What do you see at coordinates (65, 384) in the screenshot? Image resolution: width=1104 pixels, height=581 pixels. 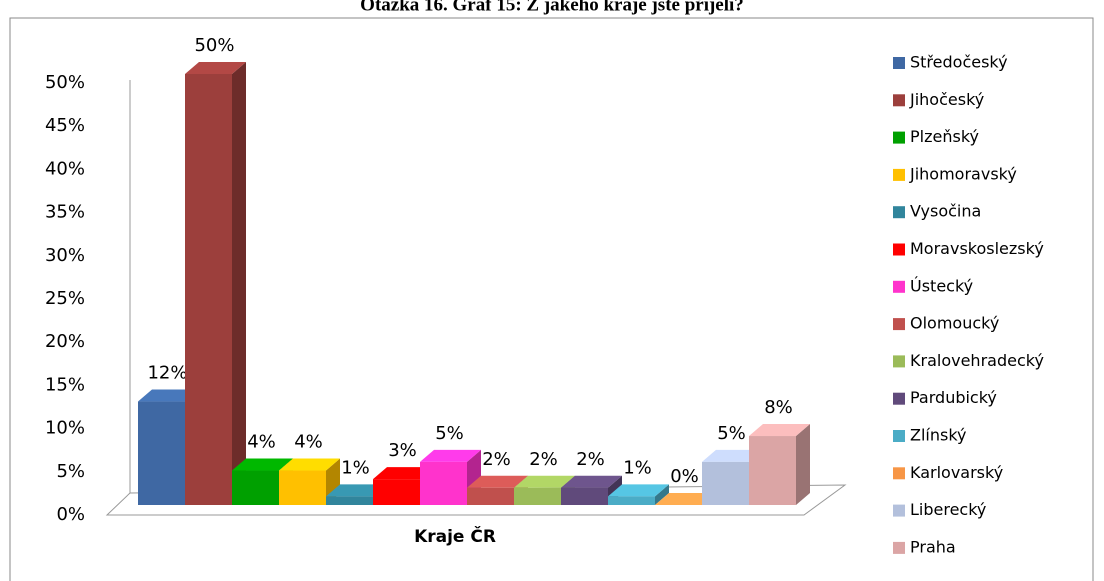 I see `y-tick-label: 15%` at bounding box center [65, 384].